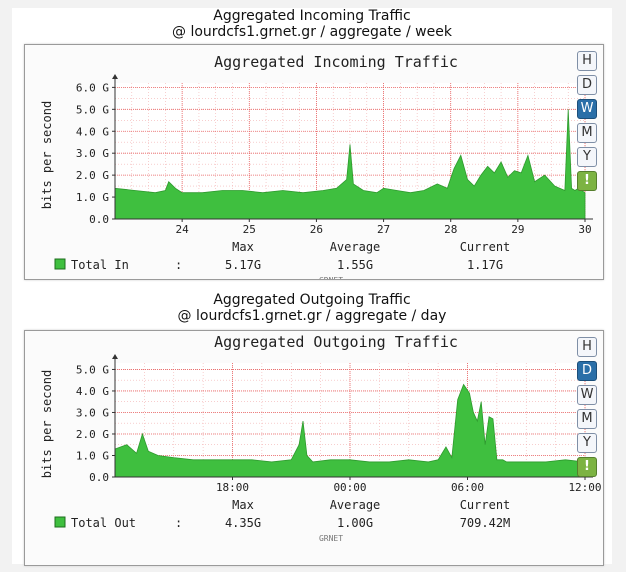  What do you see at coordinates (47, 424) in the screenshot?
I see `outgoing-y-axis-label: bits per second` at bounding box center [47, 424].